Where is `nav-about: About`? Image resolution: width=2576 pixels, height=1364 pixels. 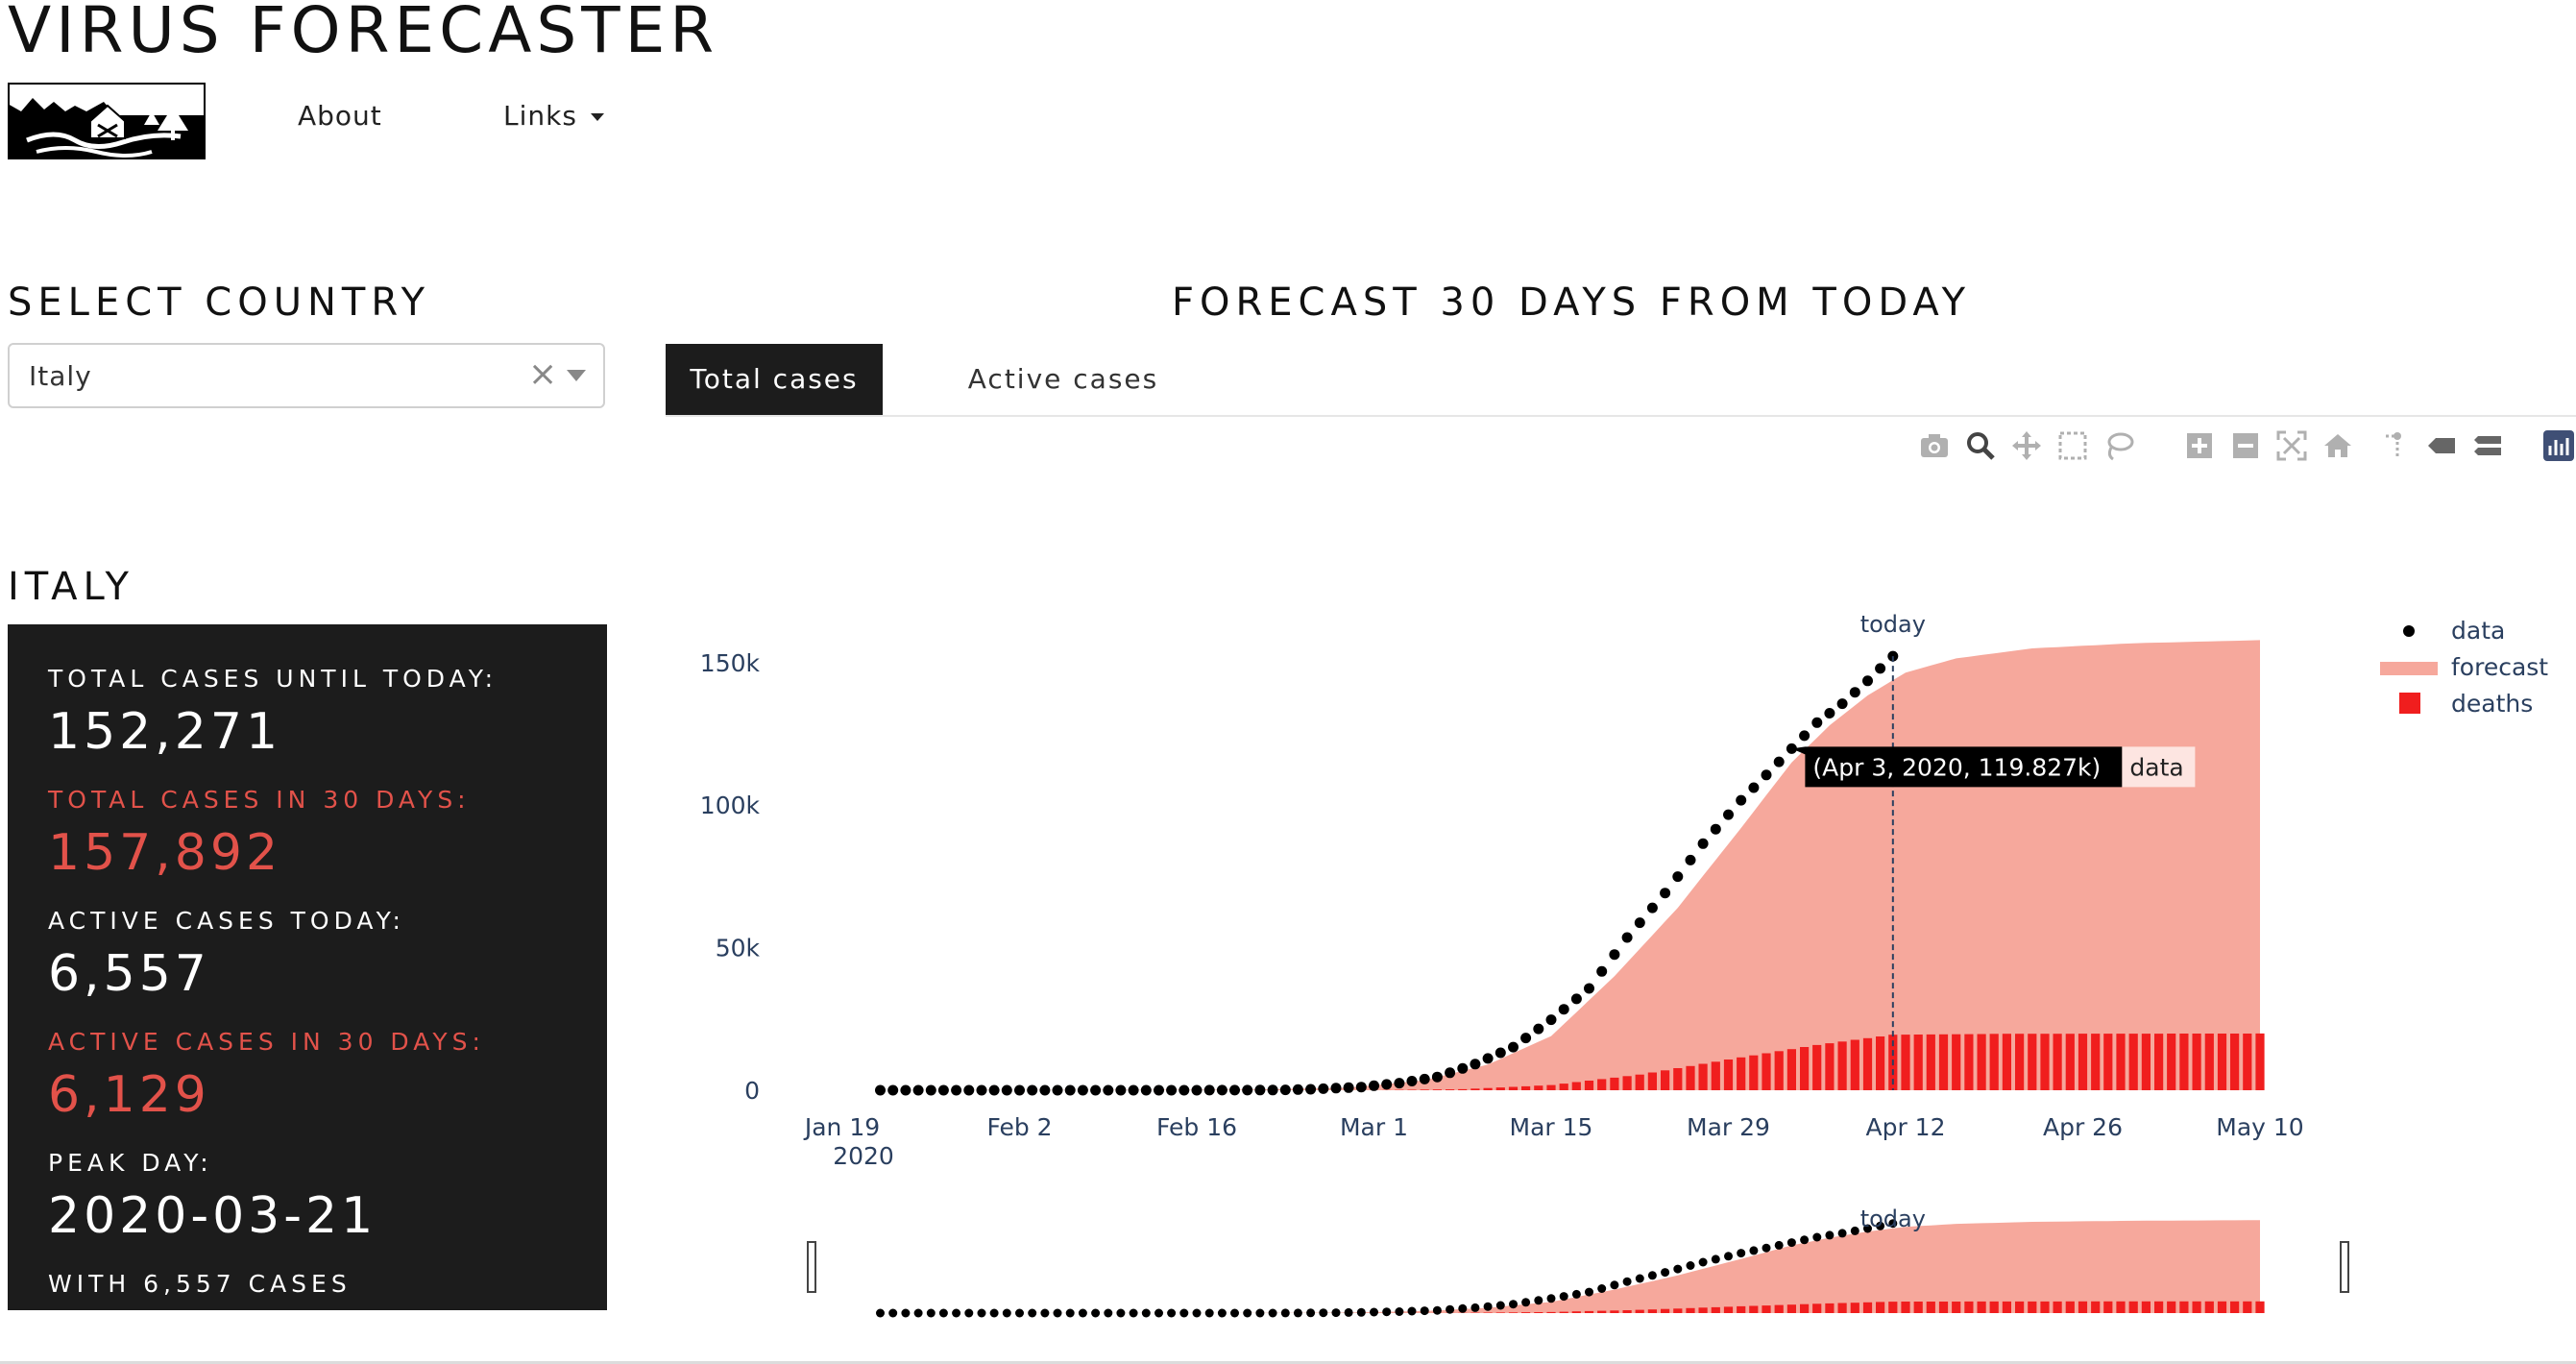
nav-about: About is located at coordinates (340, 116).